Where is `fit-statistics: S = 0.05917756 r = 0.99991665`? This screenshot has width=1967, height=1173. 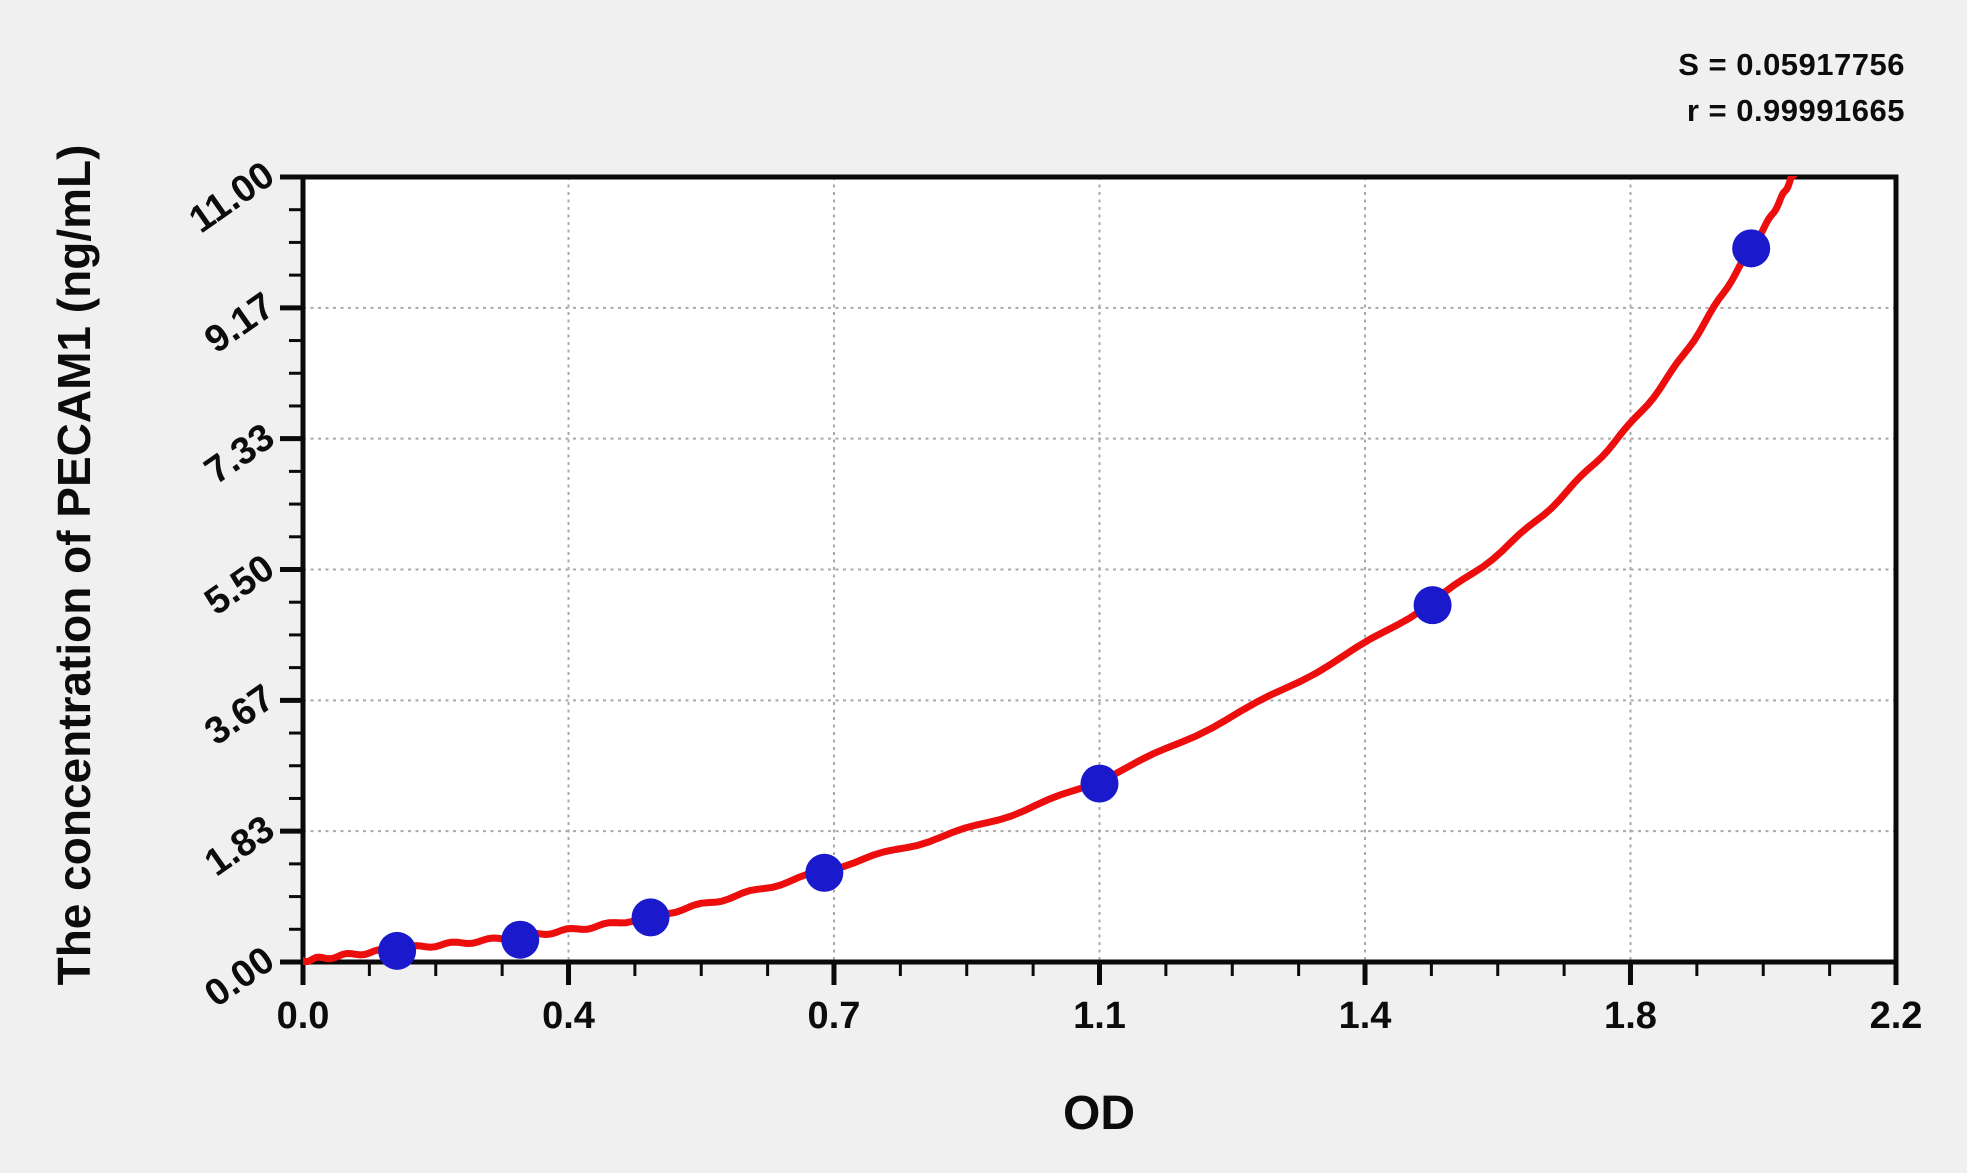 fit-statistics: S = 0.05917756 r = 0.99991665 is located at coordinates (1791, 88).